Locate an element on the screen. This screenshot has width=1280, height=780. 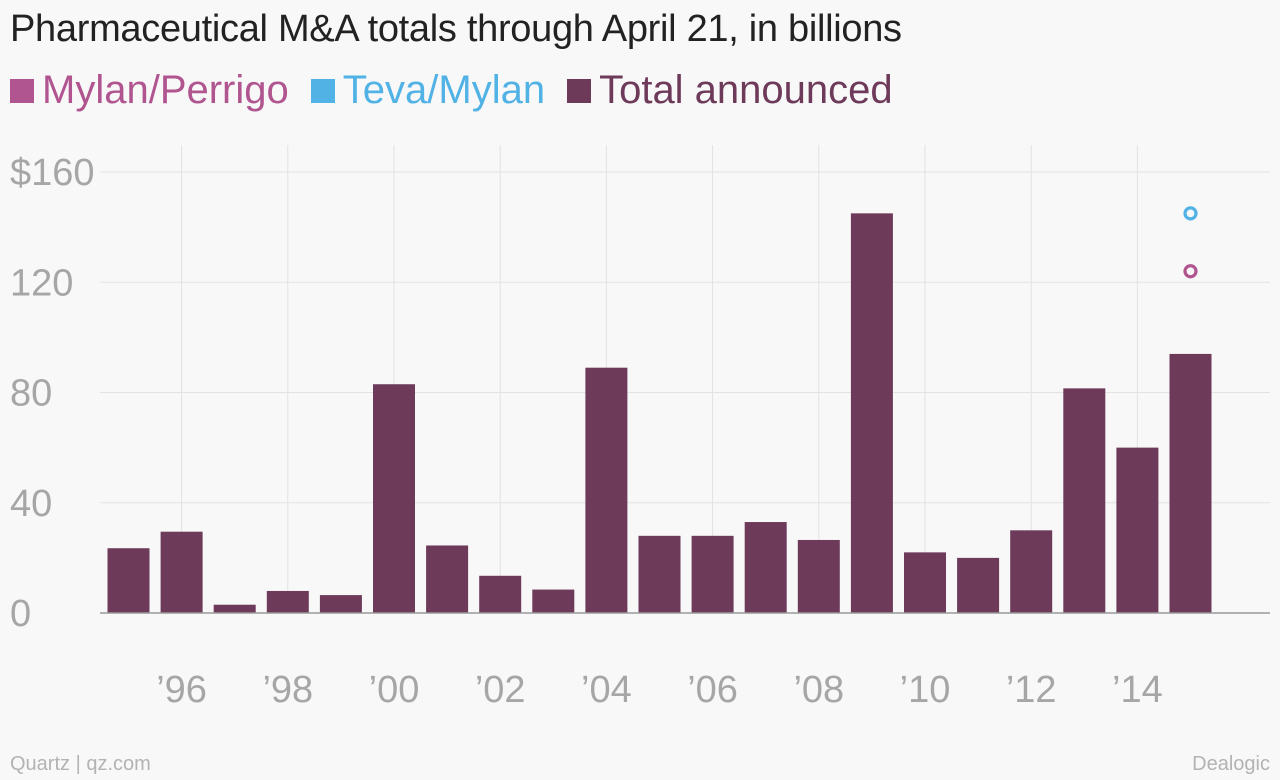
legend-label-total-announced: Total announced is located at coordinates (746, 90).